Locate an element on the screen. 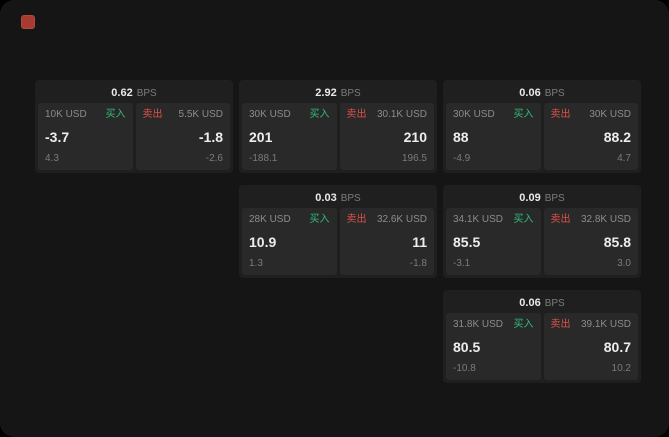 The image size is (669, 437). buy-price: 80.5 is located at coordinates (467, 347).